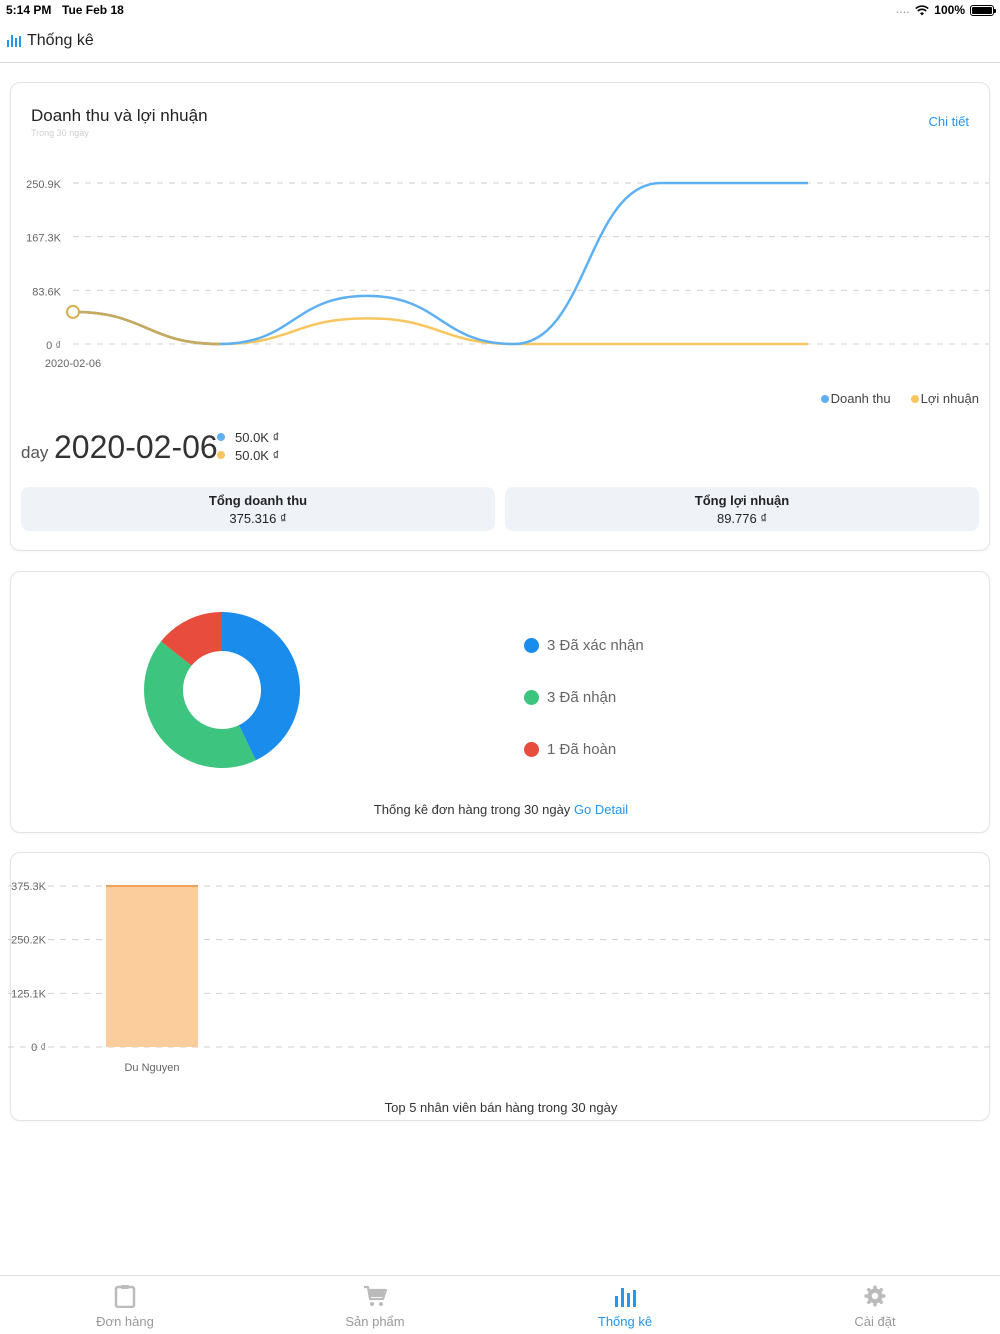 This screenshot has width=1000, height=1334. Describe the element at coordinates (440, 328) in the screenshot. I see `profit-line` at that location.